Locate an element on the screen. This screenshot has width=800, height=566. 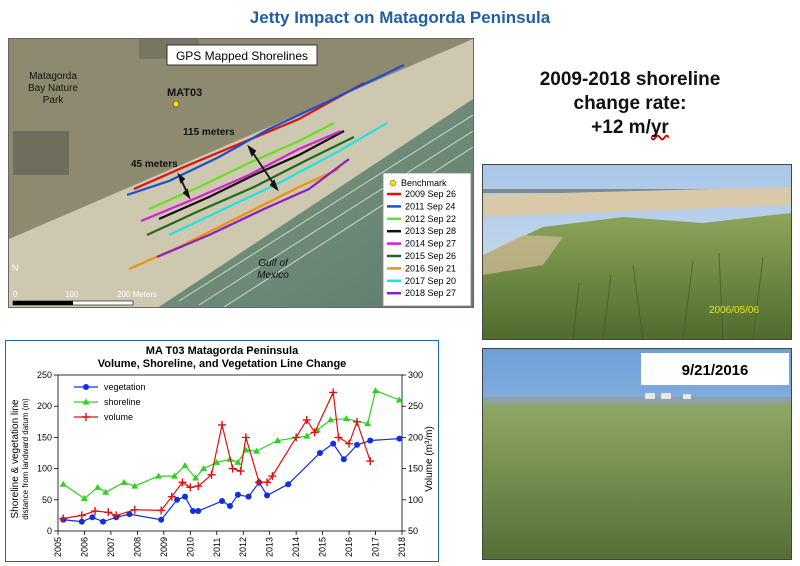
north-arrow: N is located at coordinates (15, 268).